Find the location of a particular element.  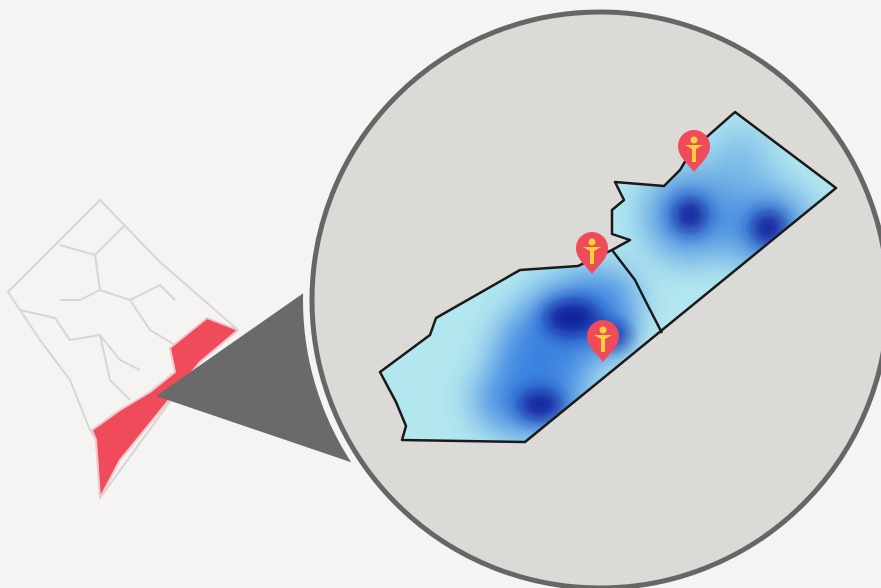

district-map is located at coordinates (123, 349).